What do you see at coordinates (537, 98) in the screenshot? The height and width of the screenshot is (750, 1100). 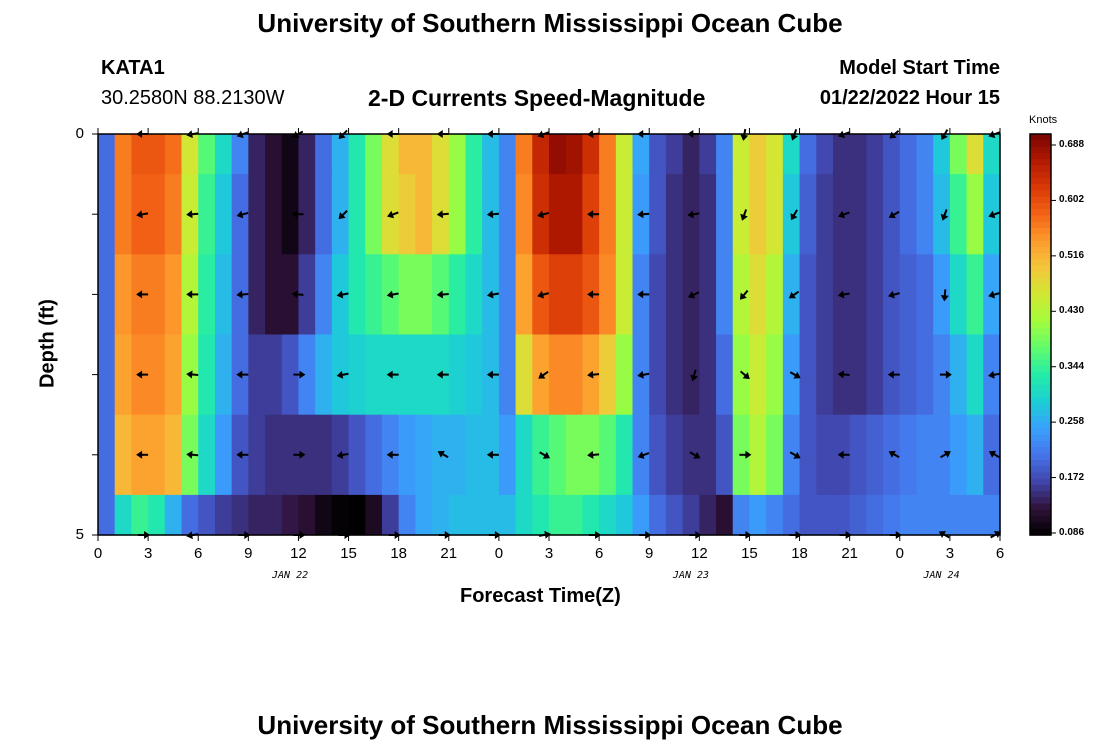 I see `plot-title: 2-D Currents Speed-Magnitude` at bounding box center [537, 98].